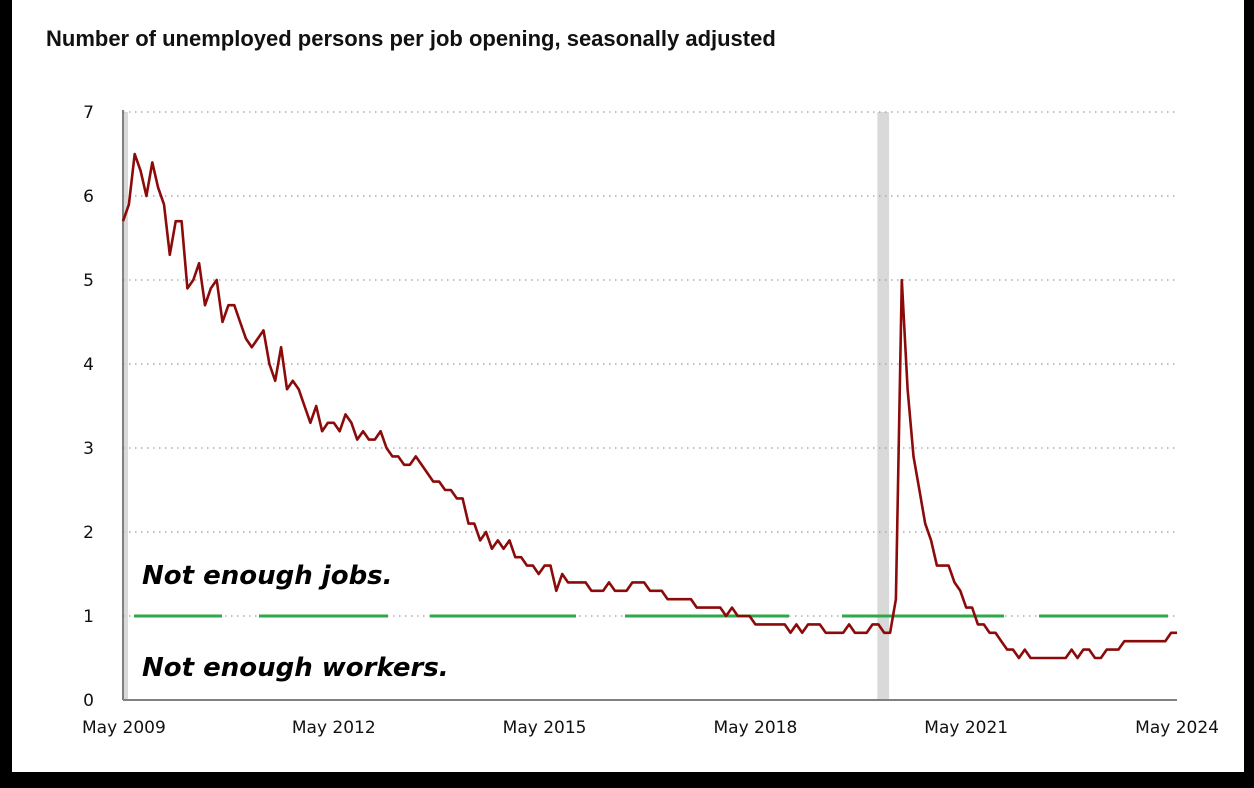  I want to click on x-tick-label: May 2009, so click(124, 728).